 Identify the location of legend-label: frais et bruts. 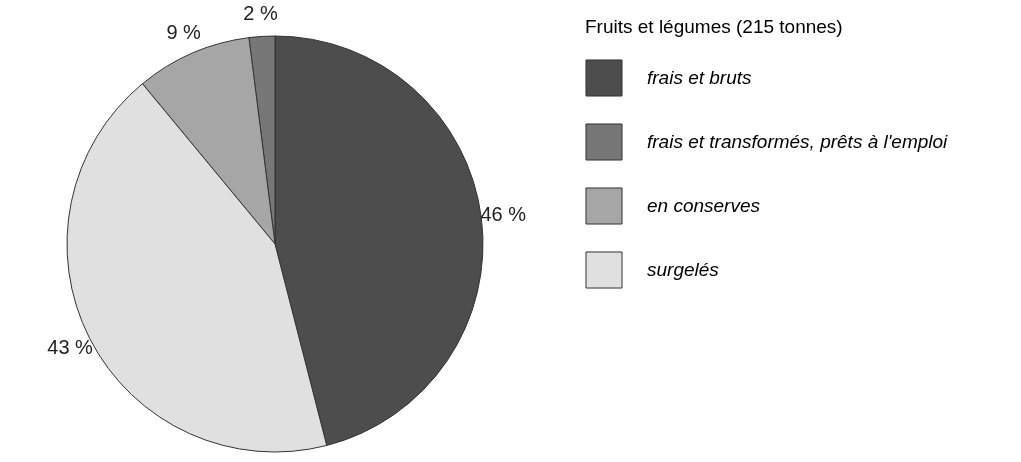
(700, 77).